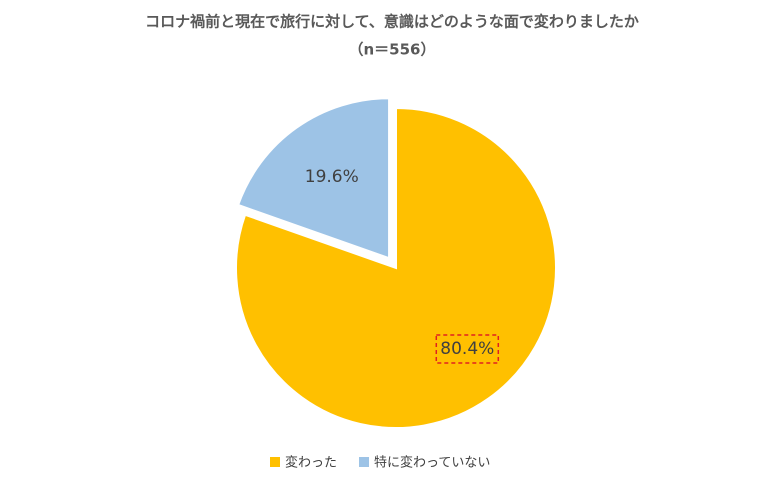 The height and width of the screenshot is (487, 780). I want to click on chart-title: コロナ禍前と現在で旅行に対して、意識はどのような面で変わりましたか, so click(392, 22).